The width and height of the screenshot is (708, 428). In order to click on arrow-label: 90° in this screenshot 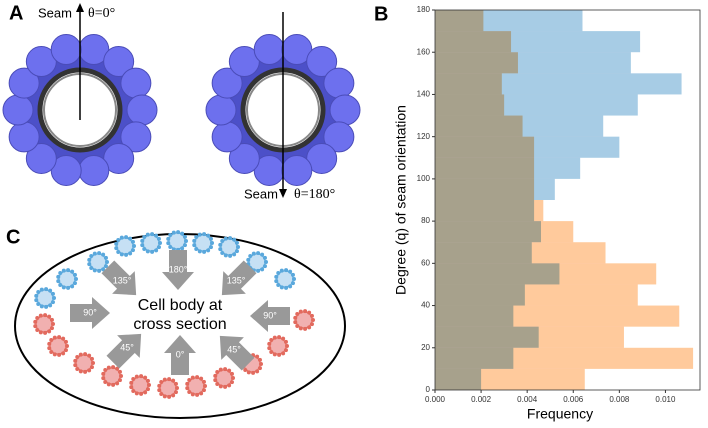, I will do `click(270, 315)`.